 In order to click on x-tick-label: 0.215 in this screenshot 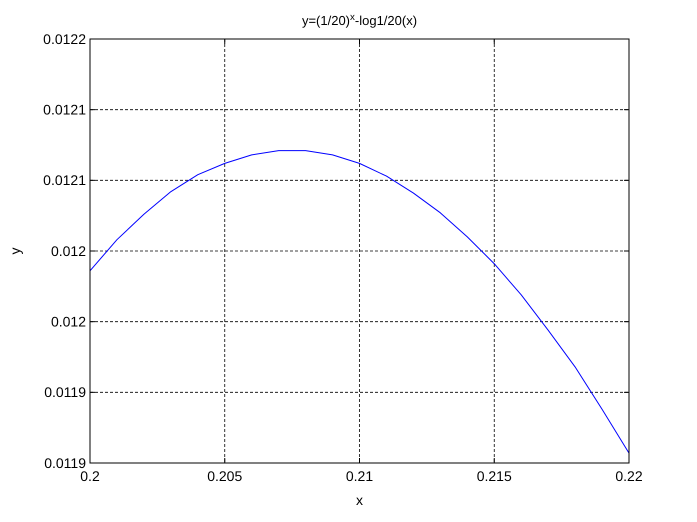, I will do `click(494, 476)`.